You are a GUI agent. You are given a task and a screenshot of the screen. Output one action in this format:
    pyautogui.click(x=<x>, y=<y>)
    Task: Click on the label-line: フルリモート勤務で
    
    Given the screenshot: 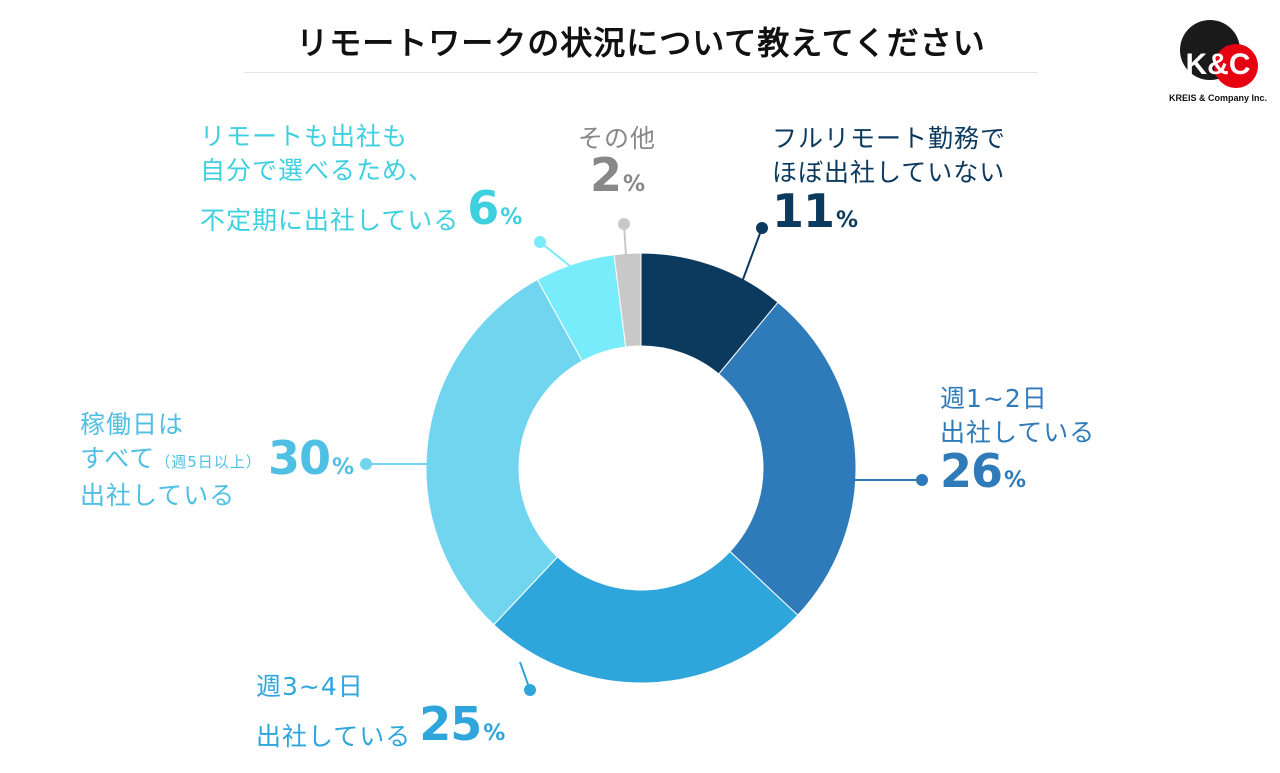 What is the action you would take?
    pyautogui.click(x=889, y=138)
    